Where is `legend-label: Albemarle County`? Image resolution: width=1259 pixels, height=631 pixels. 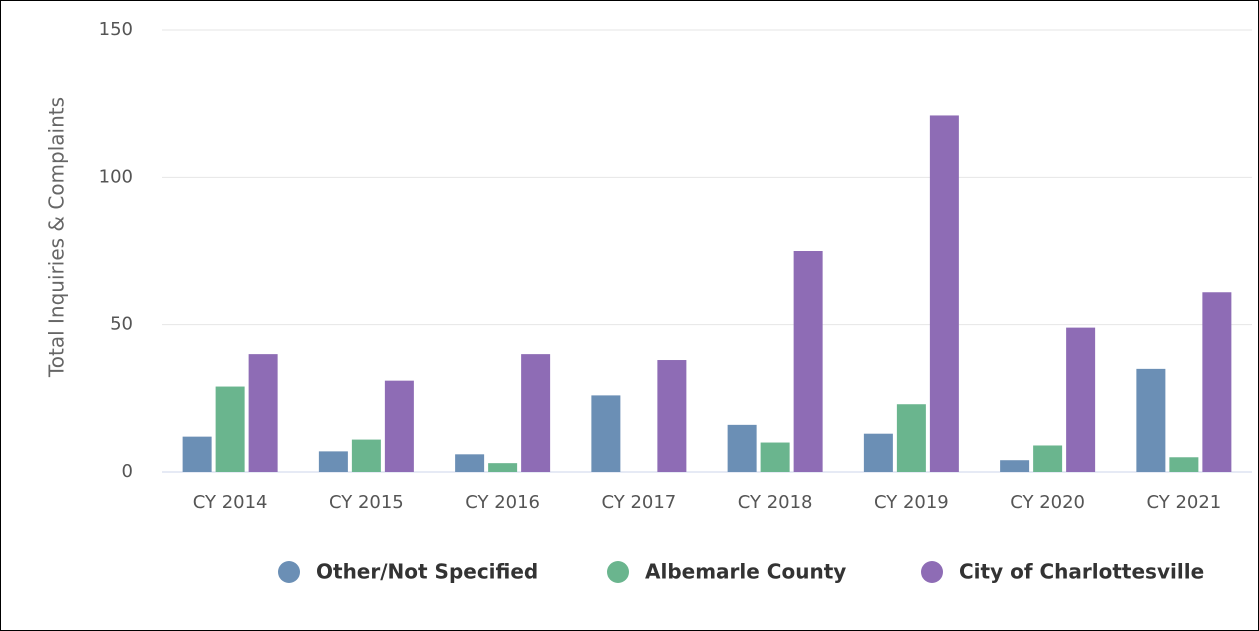 legend-label: Albemarle County is located at coordinates (745, 572).